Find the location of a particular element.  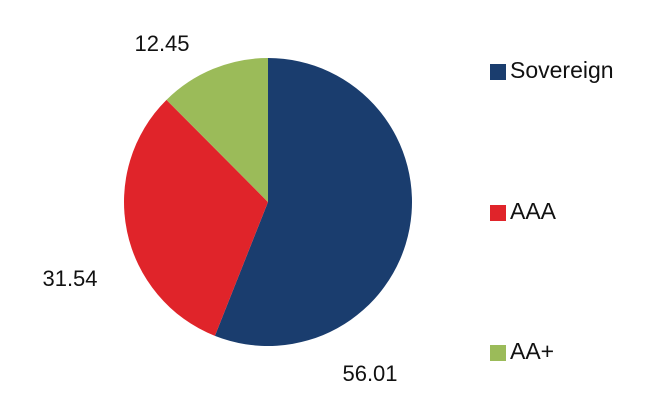

legend-label: AAA is located at coordinates (533, 211).